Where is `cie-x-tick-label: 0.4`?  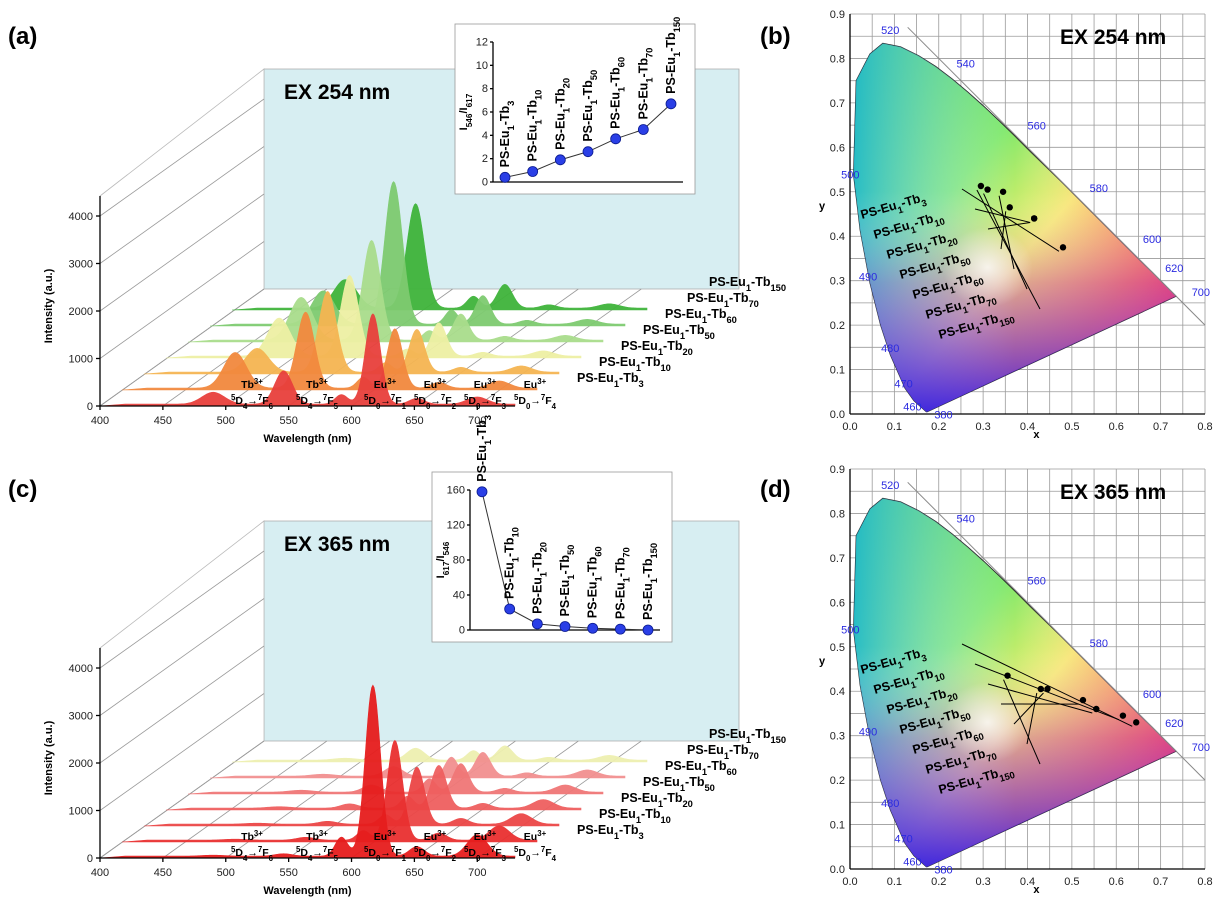 cie-x-tick-label: 0.4 is located at coordinates (1027, 882).